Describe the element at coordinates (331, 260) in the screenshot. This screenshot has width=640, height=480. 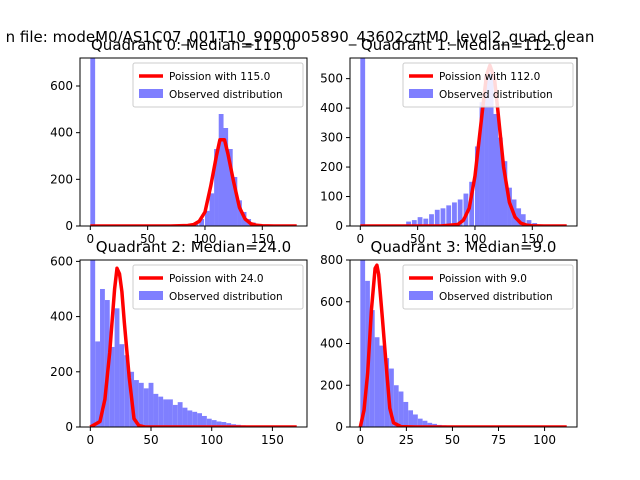
I see `y-tick-label: 800` at that location.